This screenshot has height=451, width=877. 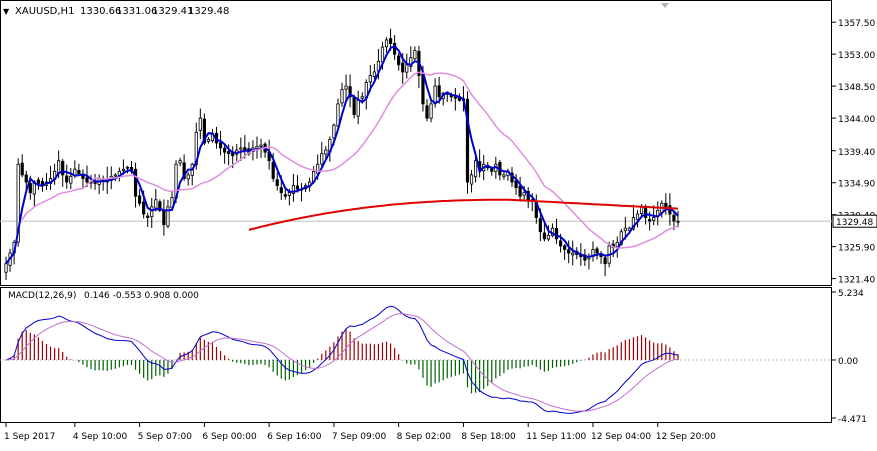 What do you see at coordinates (856, 153) in the screenshot?
I see `price-tick-label: 1339.40` at bounding box center [856, 153].